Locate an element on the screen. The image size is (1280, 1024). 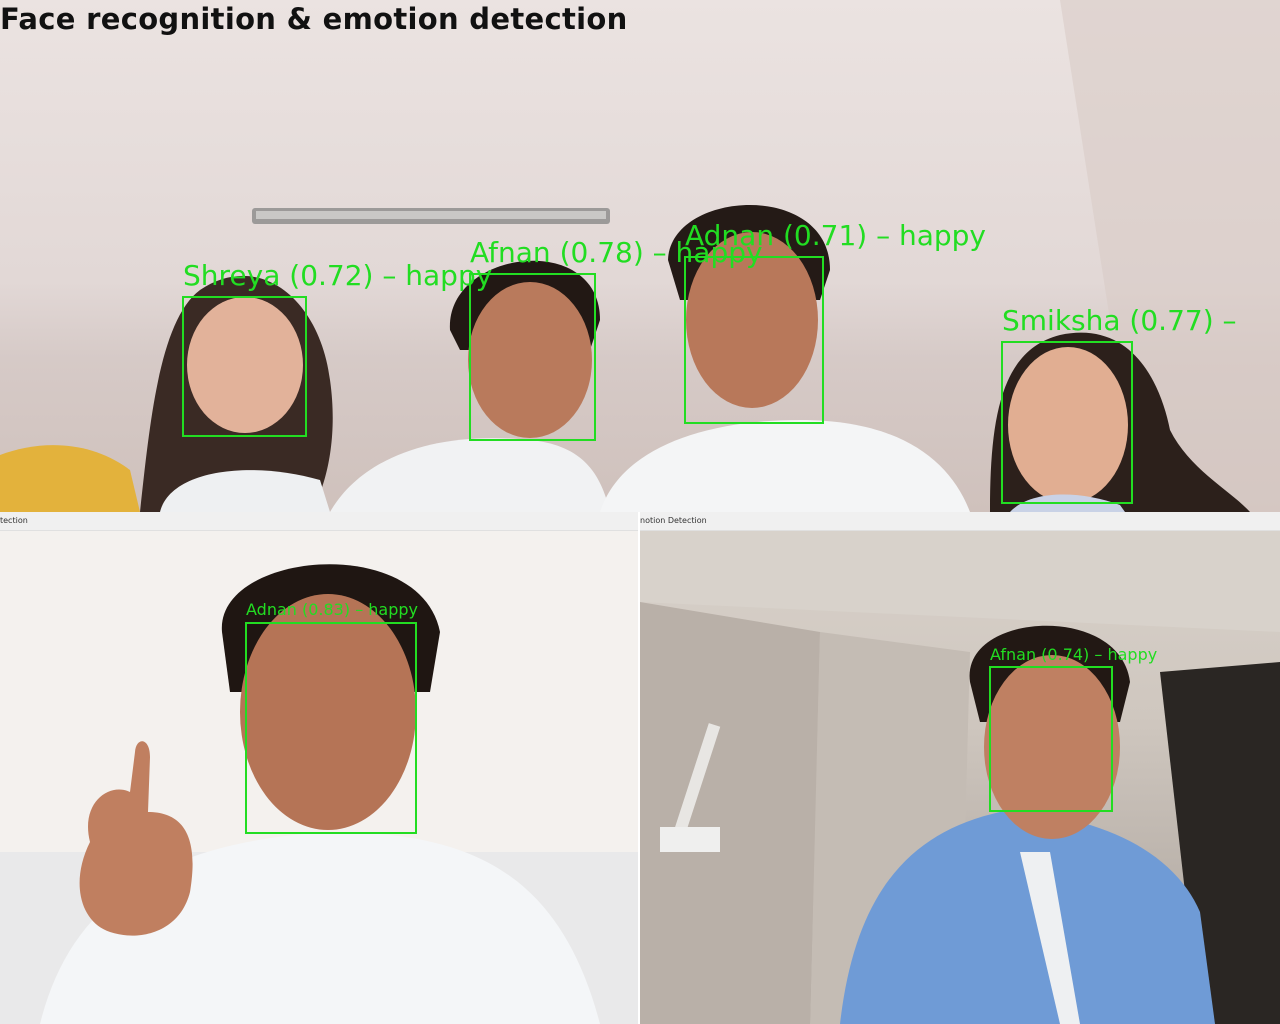
face-label-afnan: Afnan (0.74) – happy is located at coordinates (1074, 654).